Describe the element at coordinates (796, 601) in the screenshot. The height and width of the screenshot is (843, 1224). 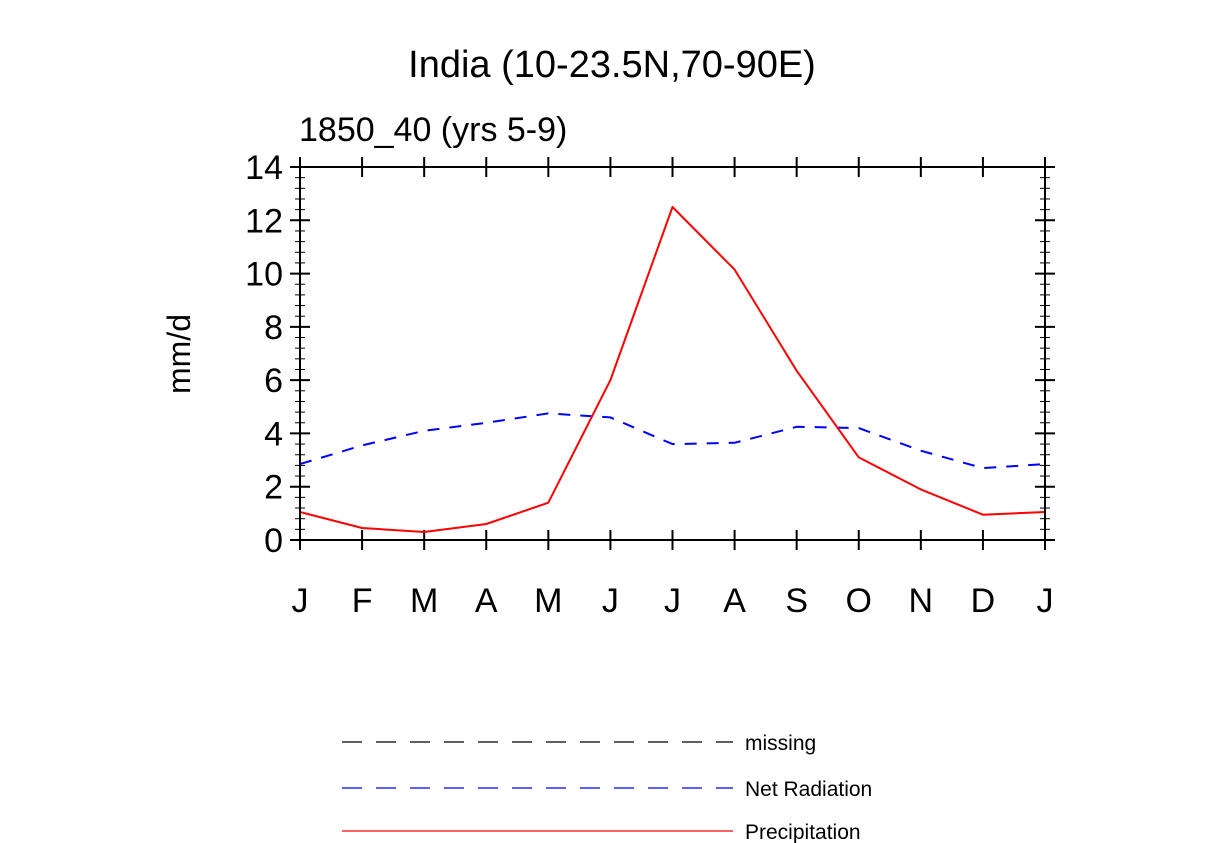
I see `x-tick-label: S` at that location.